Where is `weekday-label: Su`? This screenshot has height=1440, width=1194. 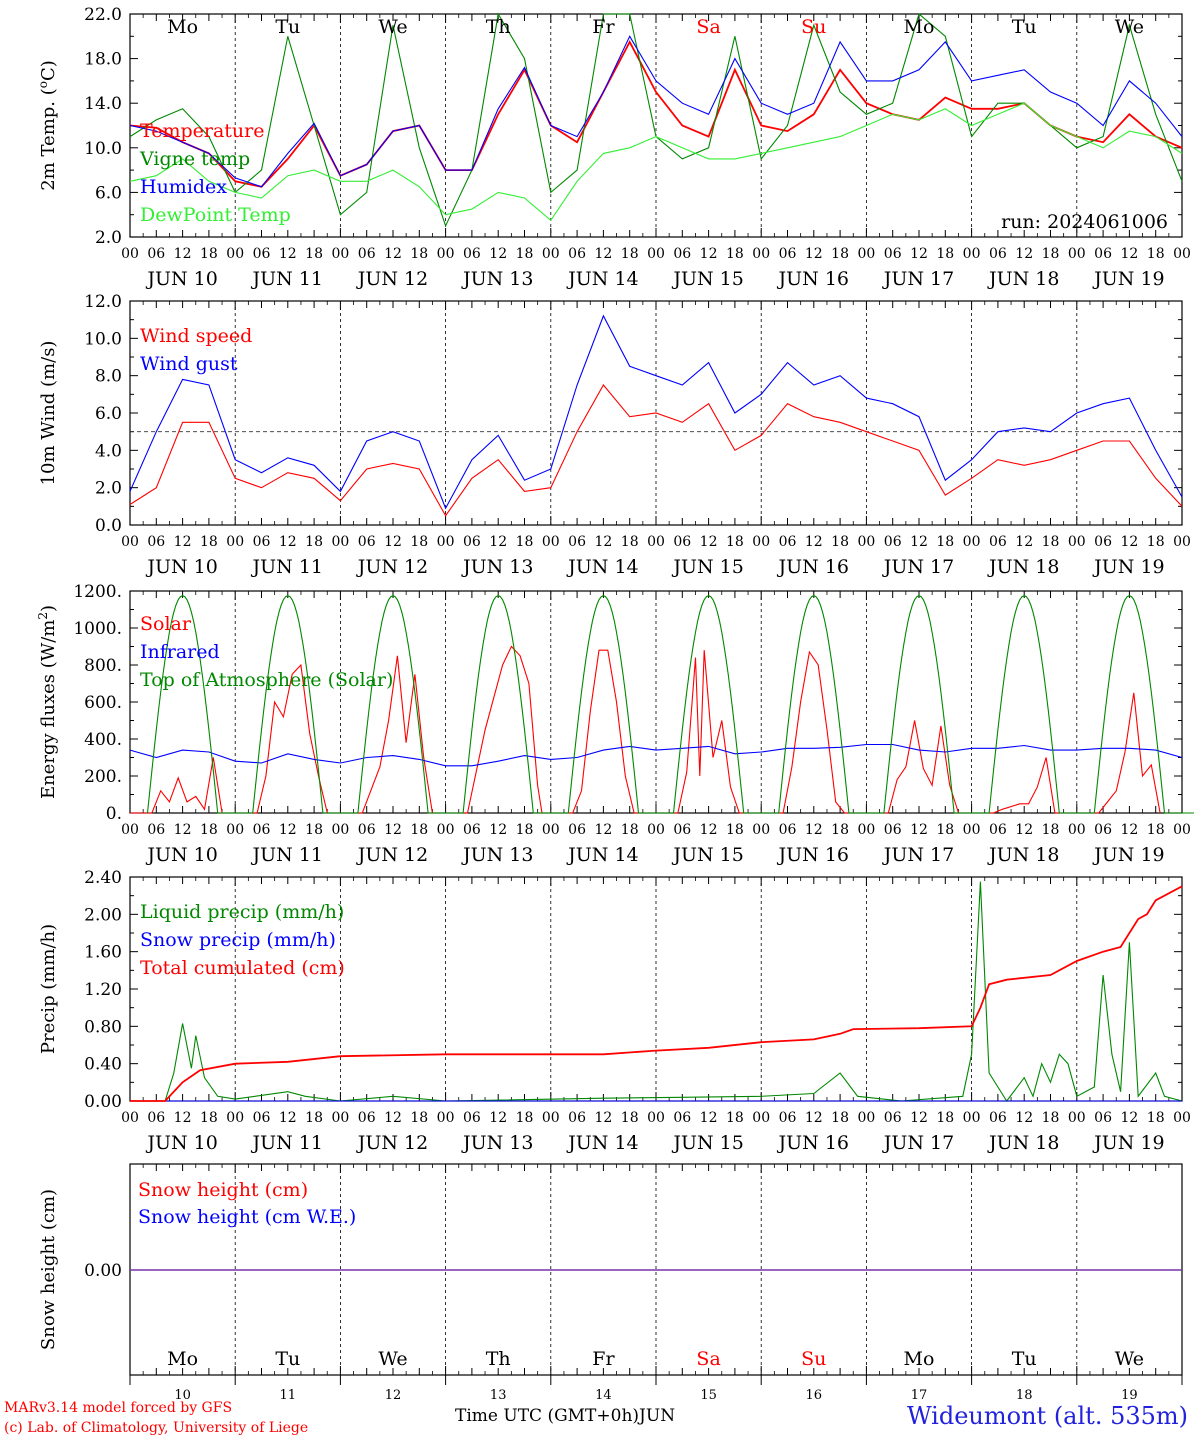 weekday-label: Su is located at coordinates (813, 1359).